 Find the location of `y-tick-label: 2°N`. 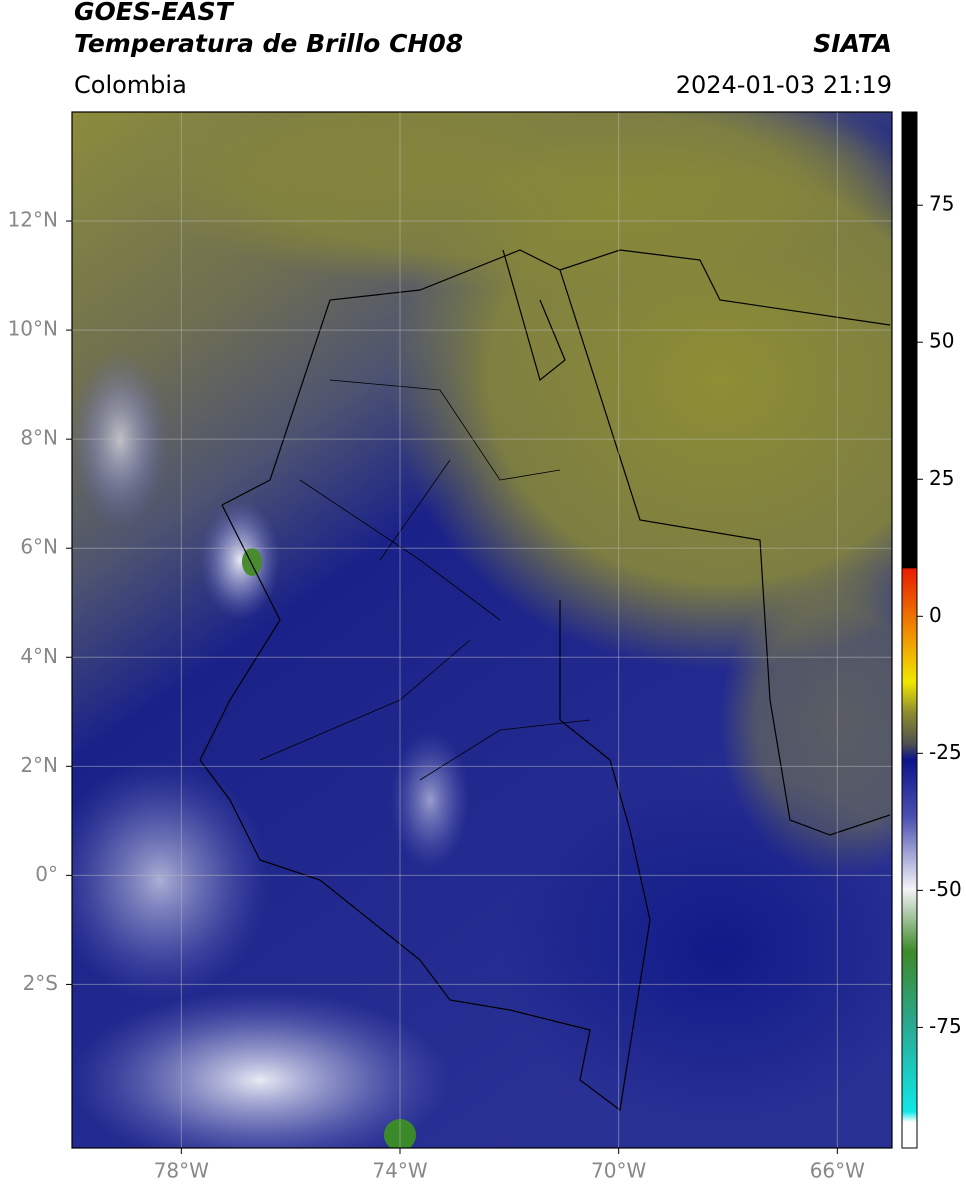

y-tick-label: 2°N is located at coordinates (39, 765).